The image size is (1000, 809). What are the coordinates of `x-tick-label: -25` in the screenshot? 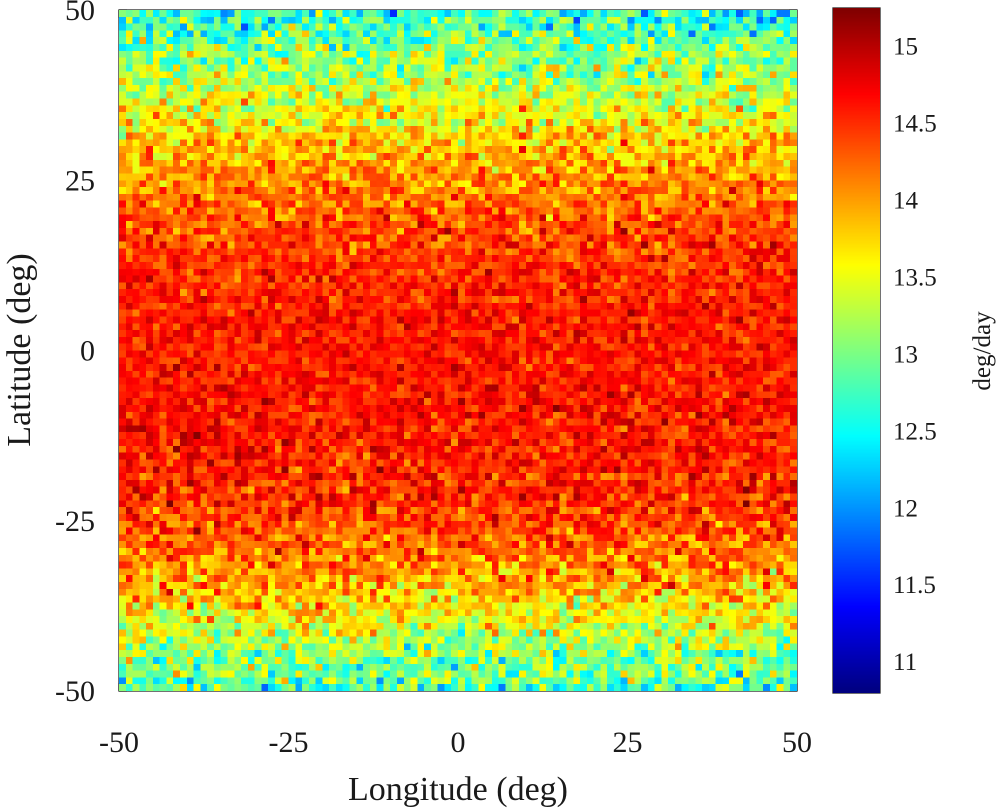 It's located at (289, 742).